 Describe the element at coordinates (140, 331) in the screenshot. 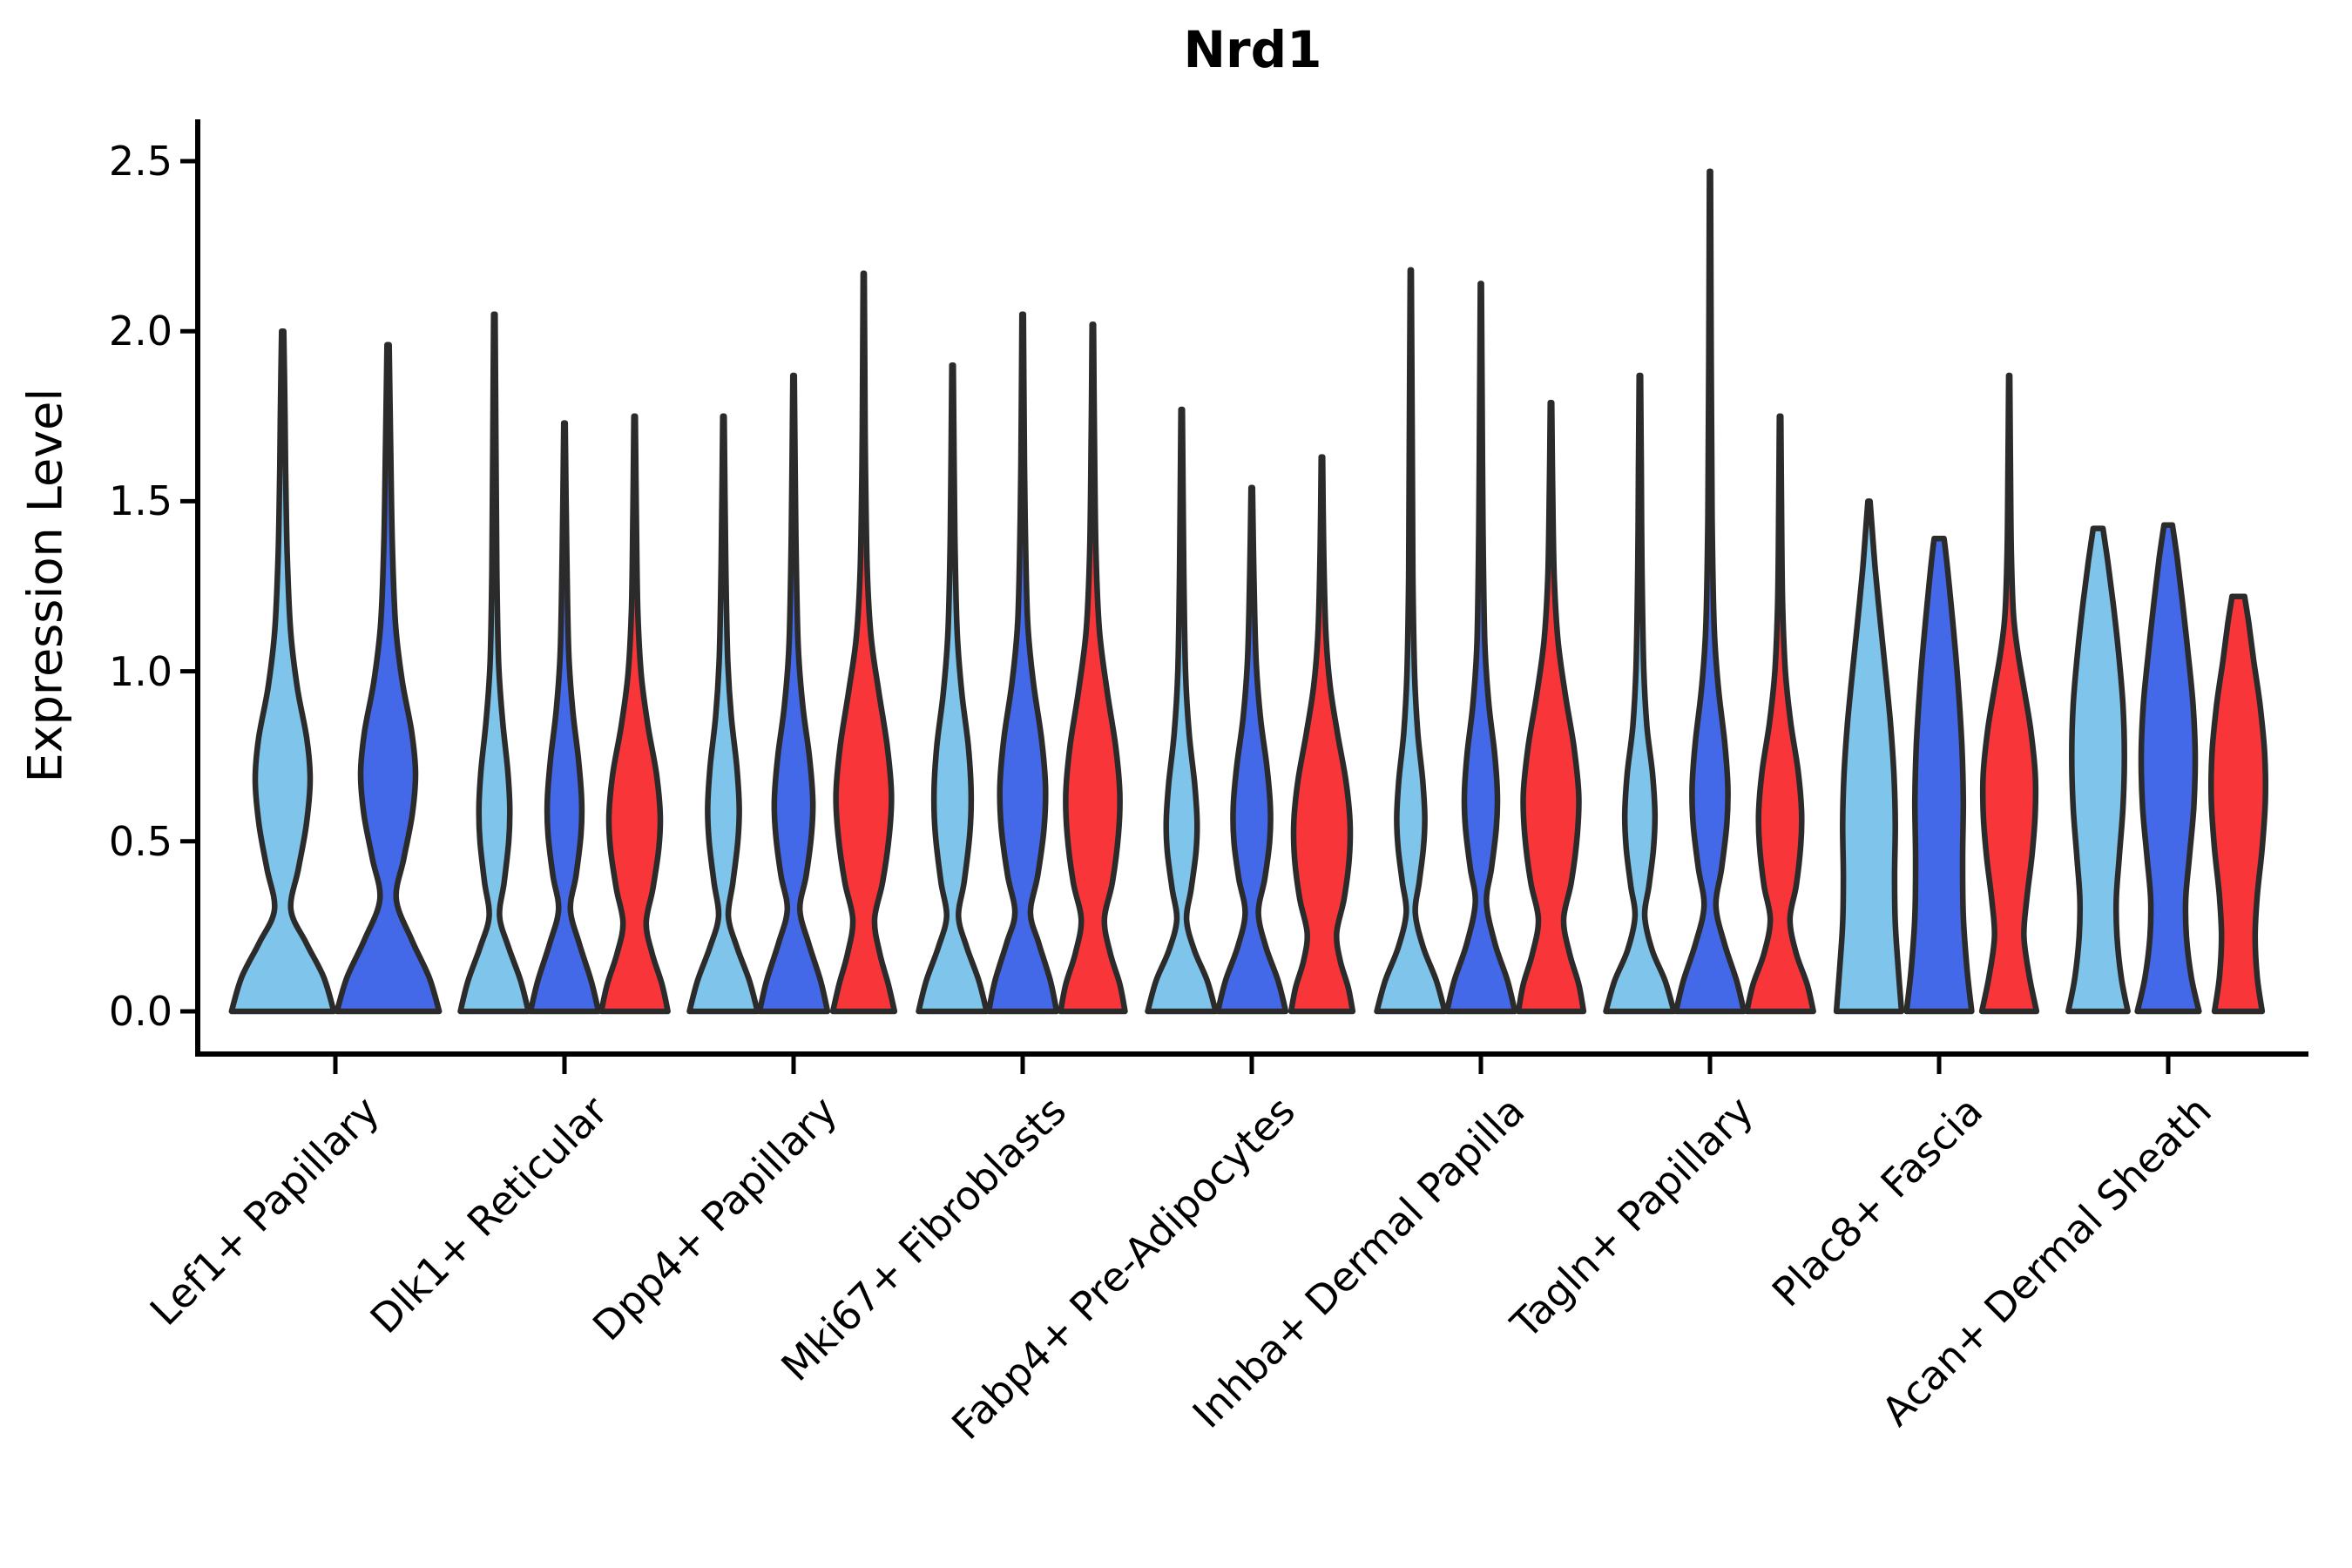

I see `y-tick-label: 2.0` at that location.